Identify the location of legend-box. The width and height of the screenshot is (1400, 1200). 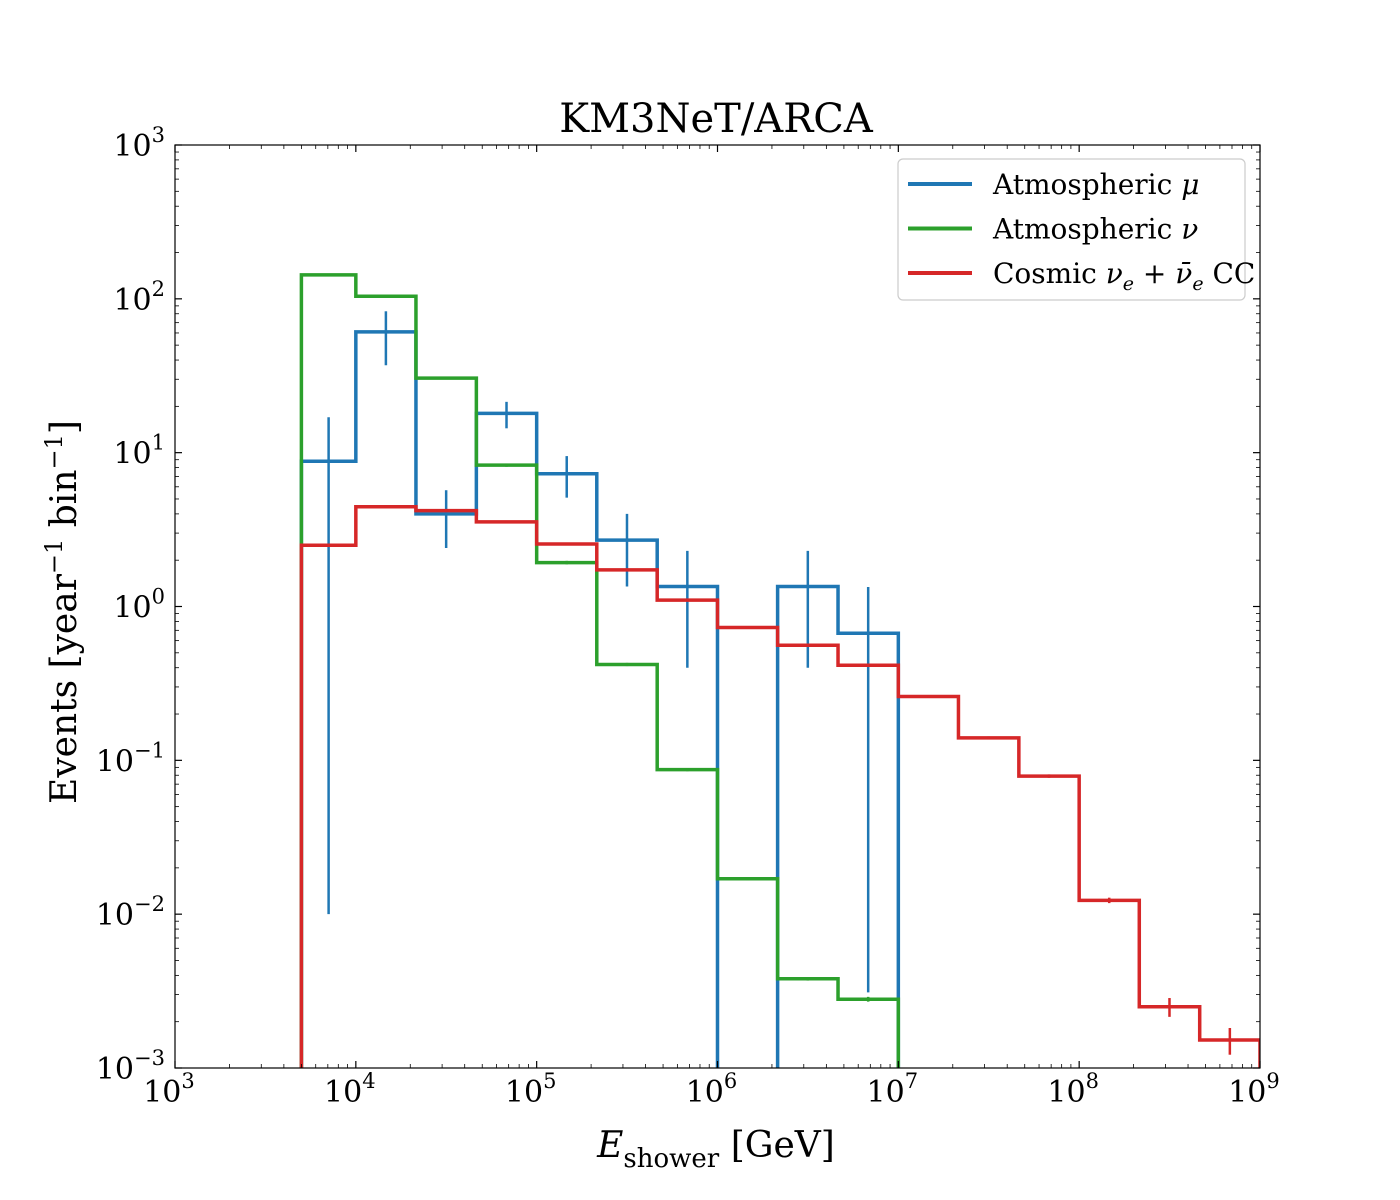
(1071, 229).